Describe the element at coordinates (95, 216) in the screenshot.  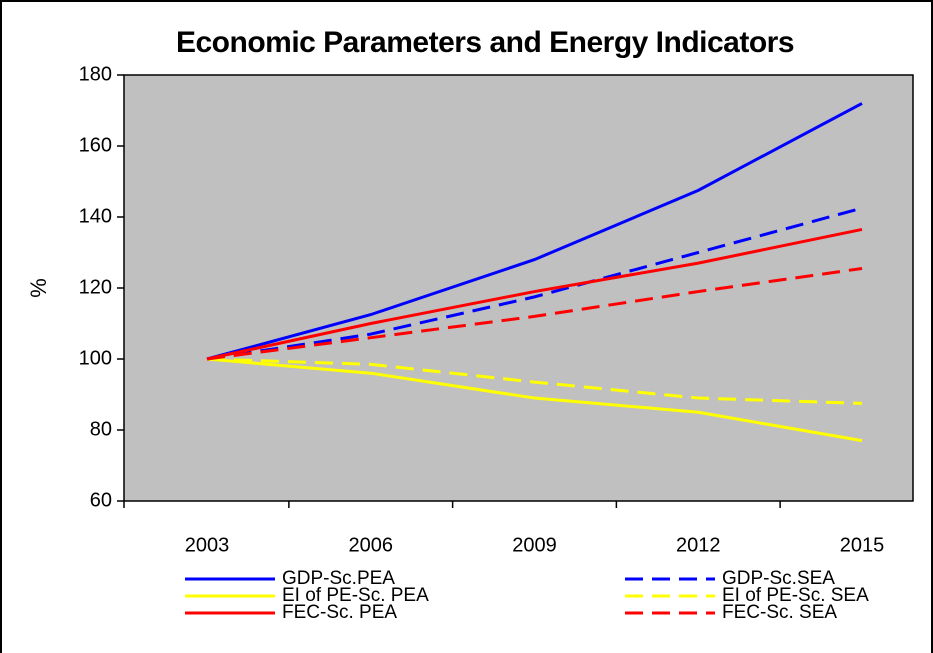
I see `y-tick-label: 140` at that location.